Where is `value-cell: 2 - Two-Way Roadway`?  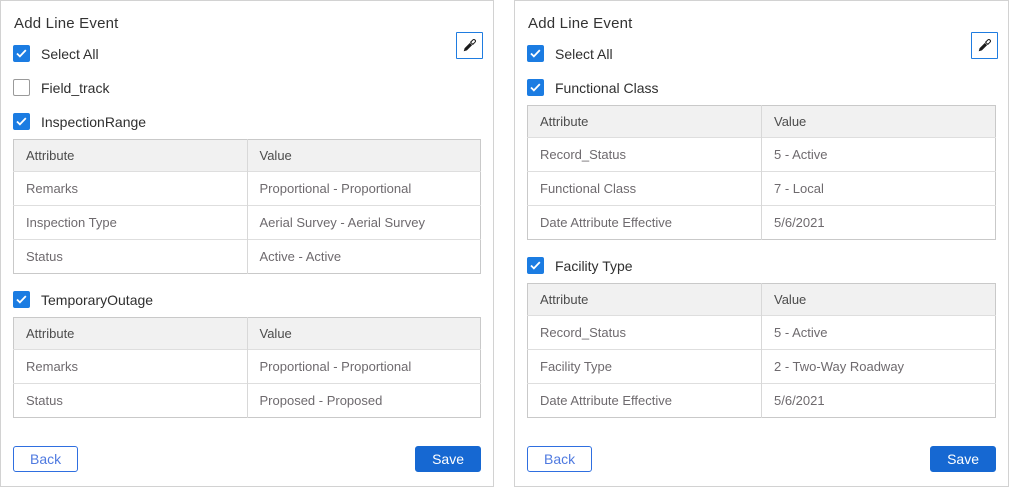 value-cell: 2 - Two-Way Roadway is located at coordinates (878, 366).